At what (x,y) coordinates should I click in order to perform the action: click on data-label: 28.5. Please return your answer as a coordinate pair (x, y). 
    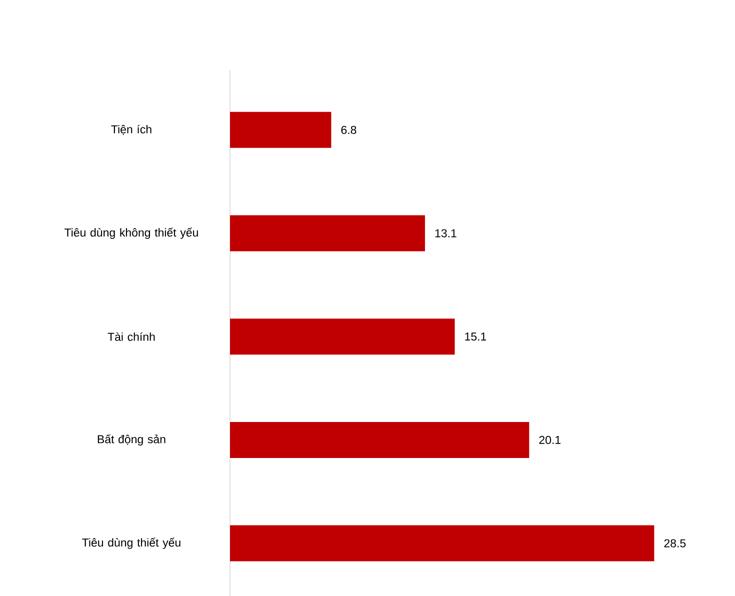
    Looking at the image, I should click on (675, 543).